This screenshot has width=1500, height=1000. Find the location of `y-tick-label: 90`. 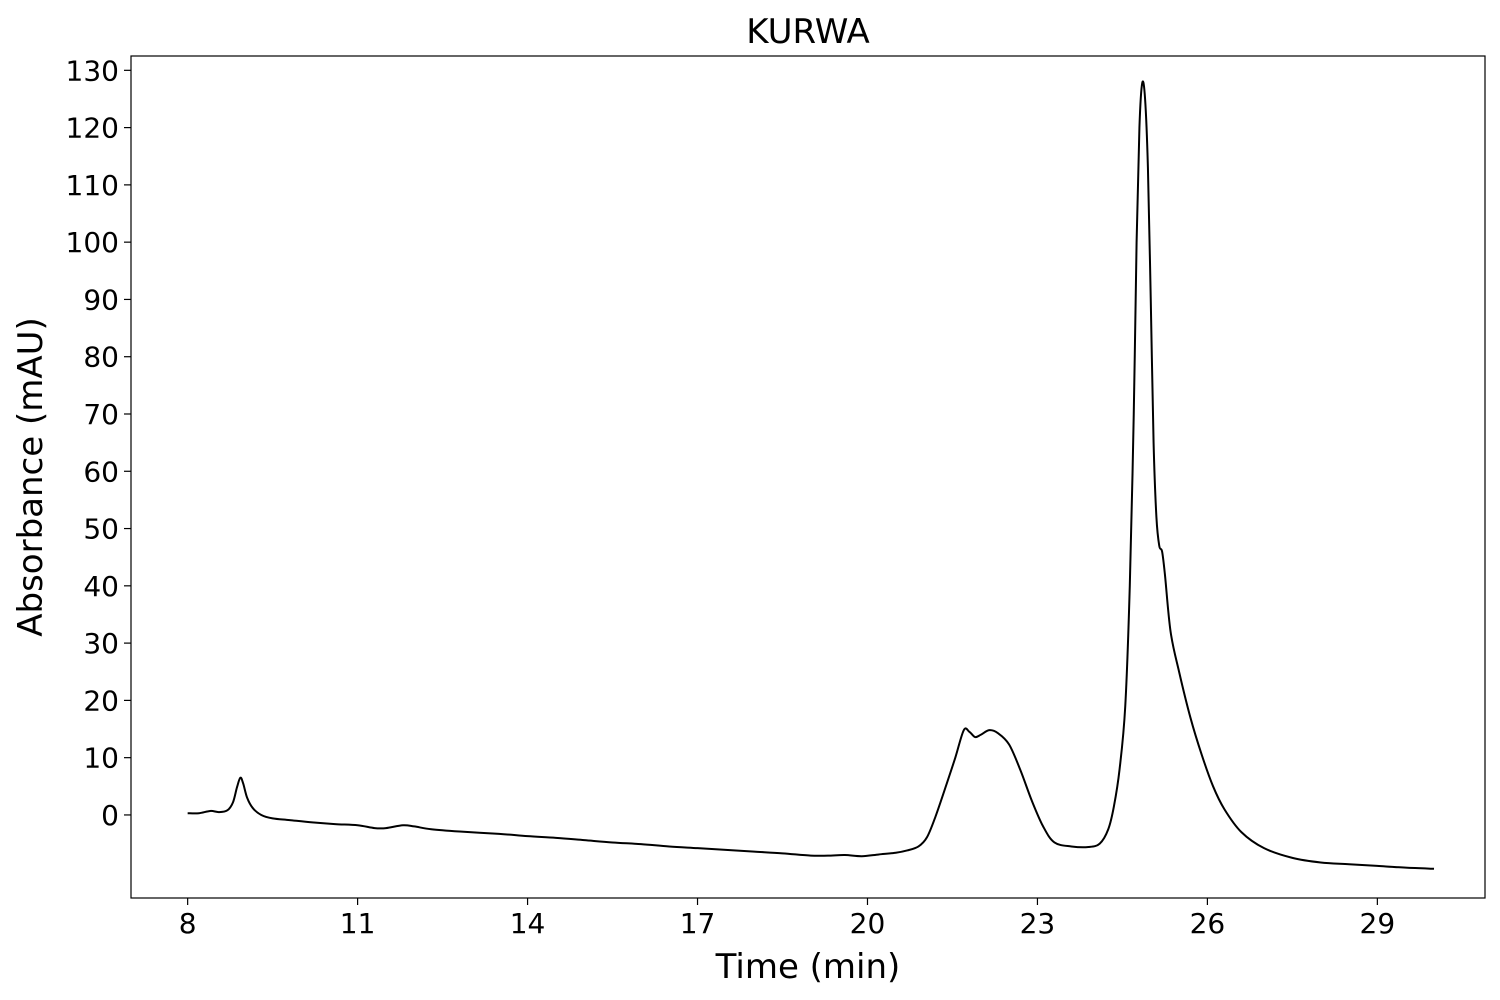

y-tick-label: 90 is located at coordinates (101, 299).